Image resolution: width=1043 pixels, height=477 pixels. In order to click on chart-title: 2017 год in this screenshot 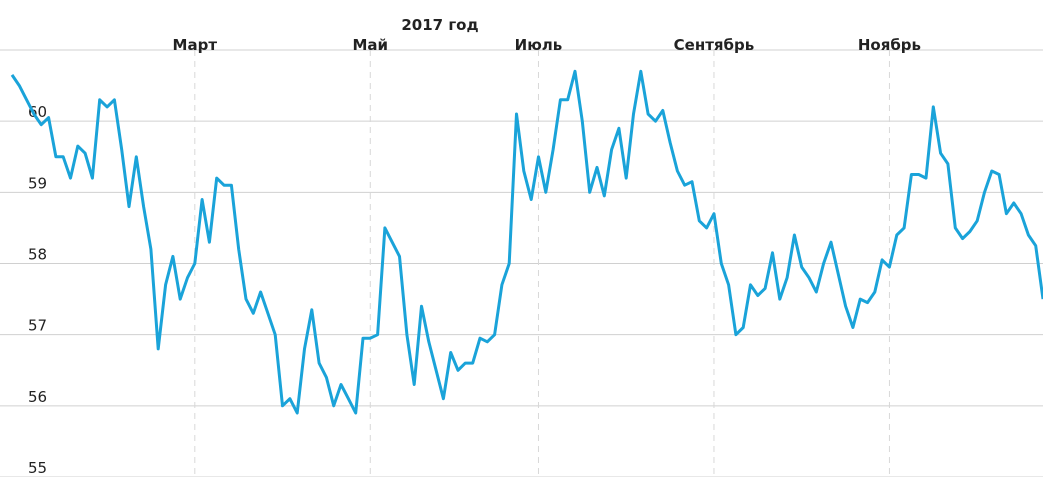, I will do `click(439, 25)`.